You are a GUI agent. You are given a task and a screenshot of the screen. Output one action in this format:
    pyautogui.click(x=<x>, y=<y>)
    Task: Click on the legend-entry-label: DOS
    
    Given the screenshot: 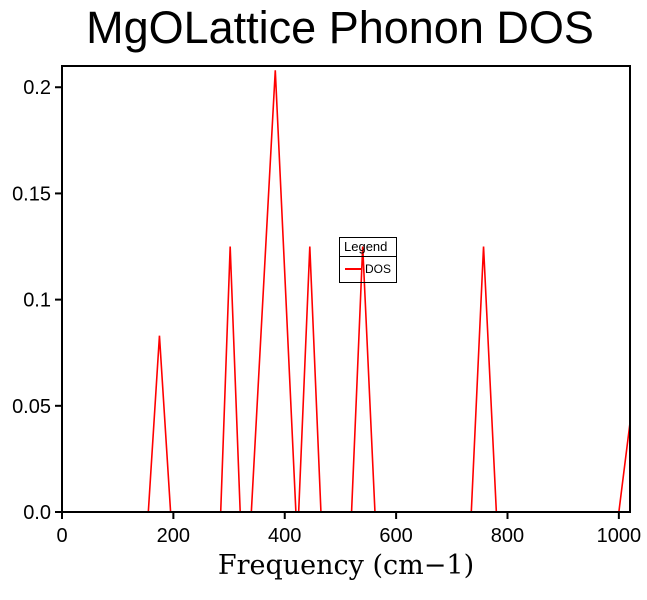 What is the action you would take?
    pyautogui.click(x=378, y=269)
    